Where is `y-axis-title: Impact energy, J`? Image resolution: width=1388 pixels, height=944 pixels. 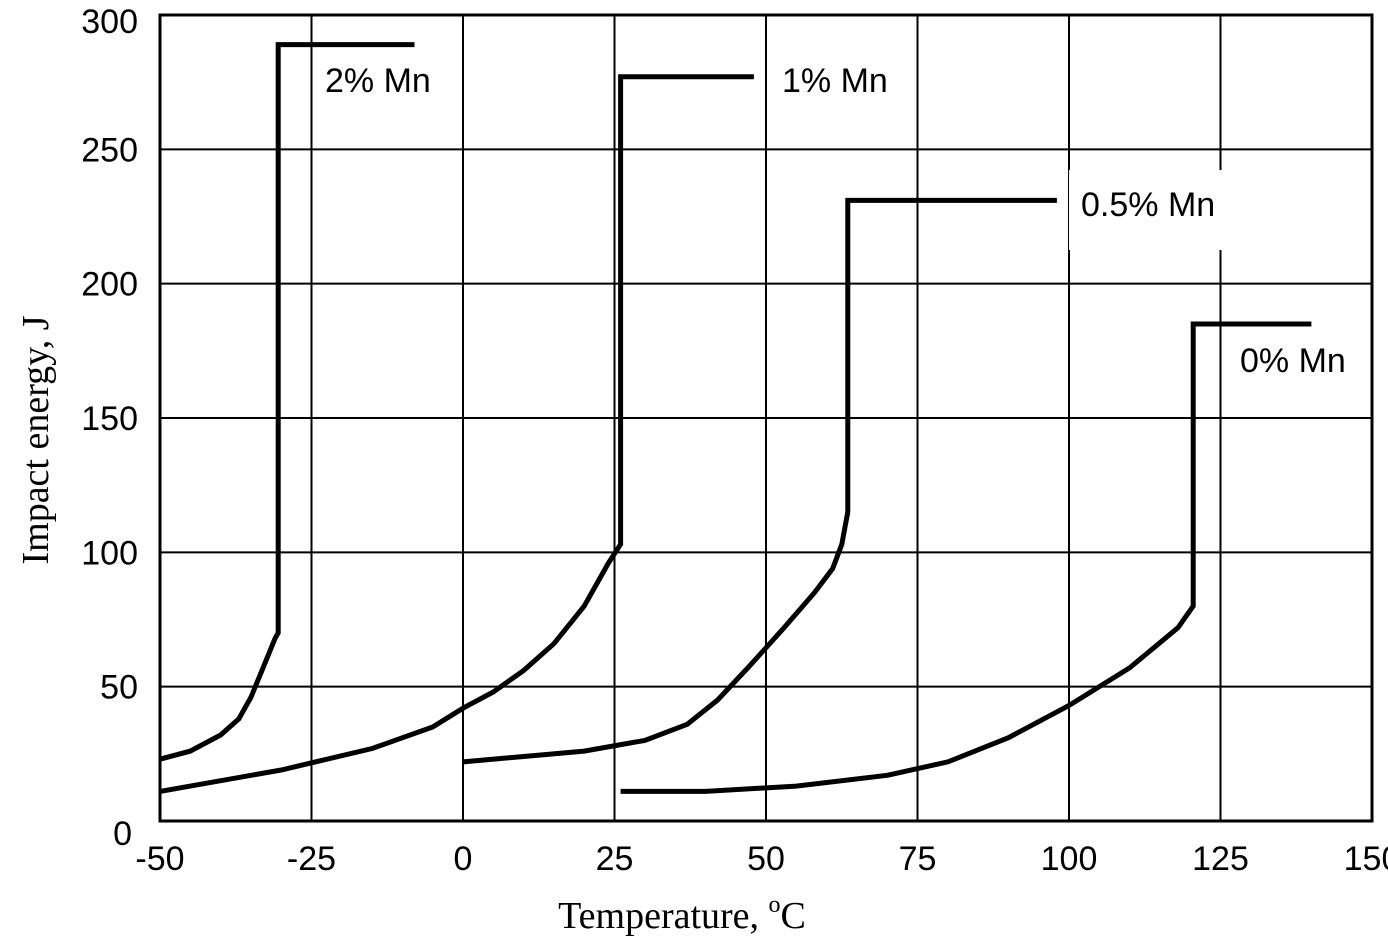
y-axis-title: Impact energy, J is located at coordinates (36, 439).